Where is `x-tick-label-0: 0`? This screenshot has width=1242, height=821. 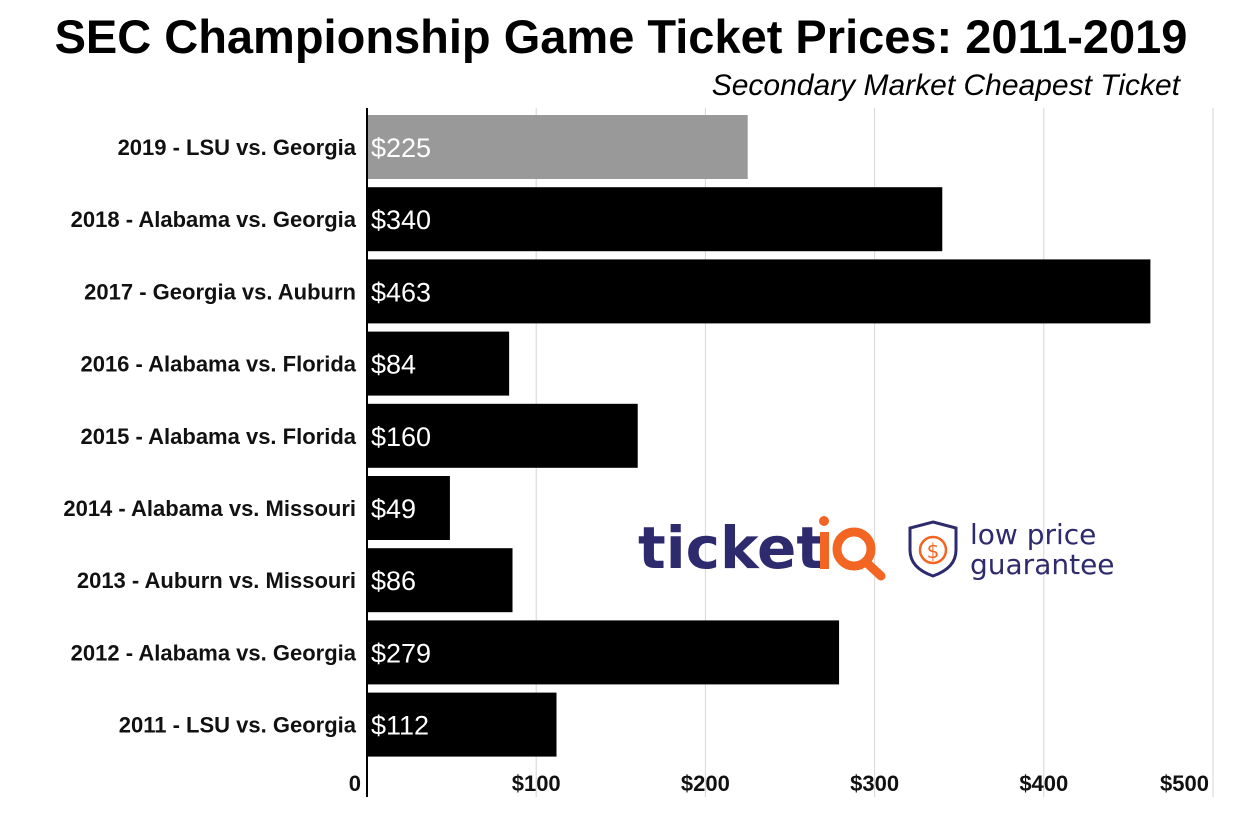
x-tick-label-0: 0 is located at coordinates (355, 783).